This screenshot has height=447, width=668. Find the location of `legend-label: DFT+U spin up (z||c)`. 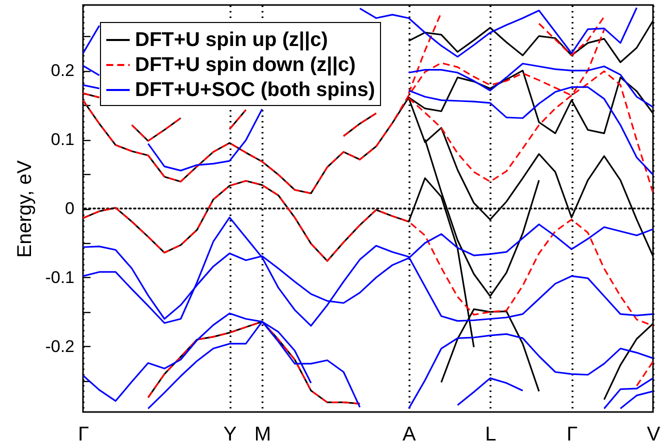

legend-label: DFT+U spin up (z||c) is located at coordinates (231, 40).